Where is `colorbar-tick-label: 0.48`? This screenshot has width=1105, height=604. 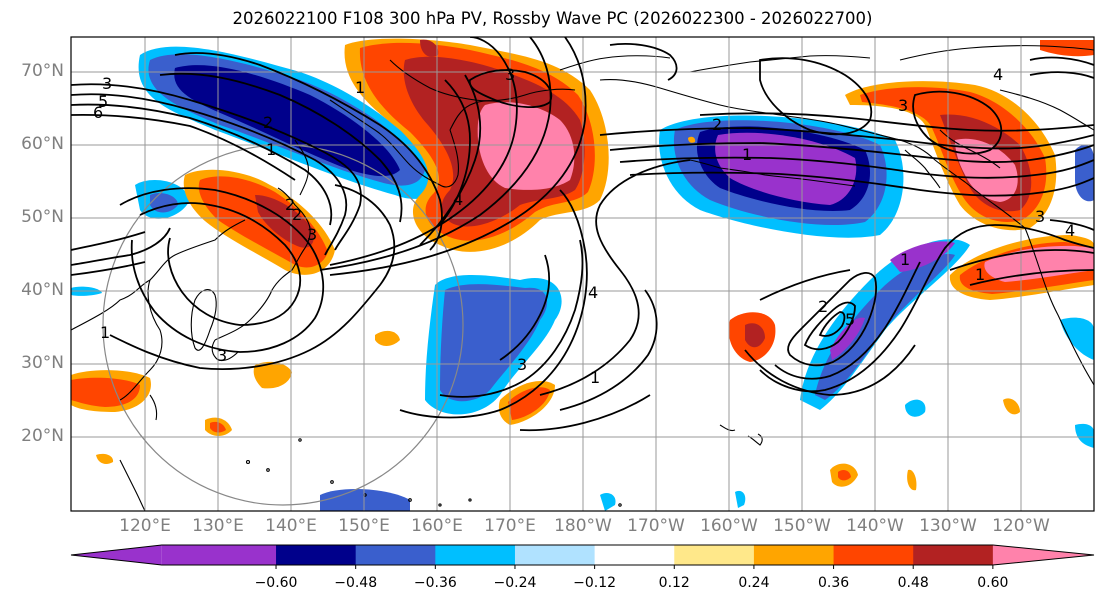
colorbar-tick-label: 0.48 is located at coordinates (913, 583).